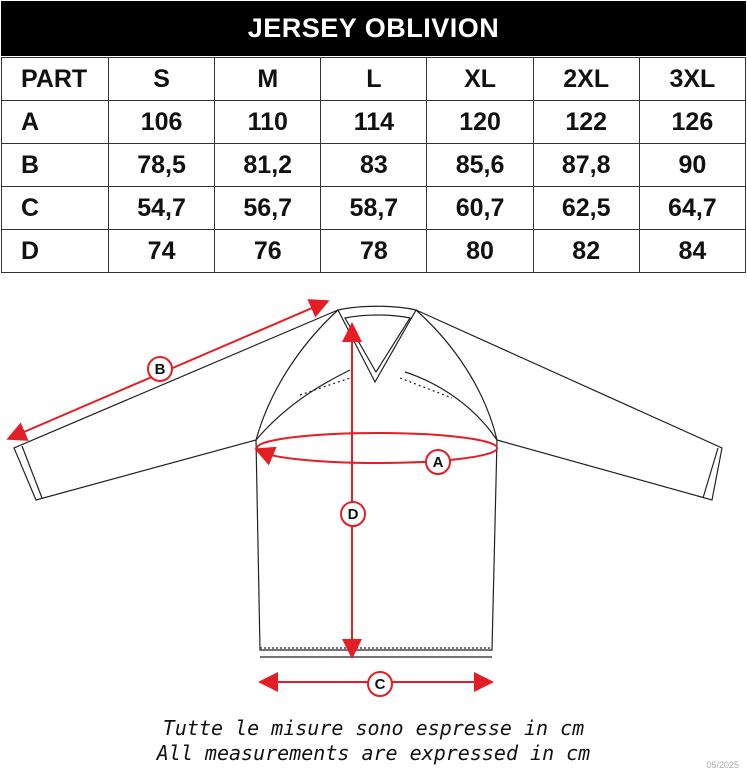 The height and width of the screenshot is (773, 747). What do you see at coordinates (161, 165) in the screenshot?
I see `table-cell: 78,5` at bounding box center [161, 165].